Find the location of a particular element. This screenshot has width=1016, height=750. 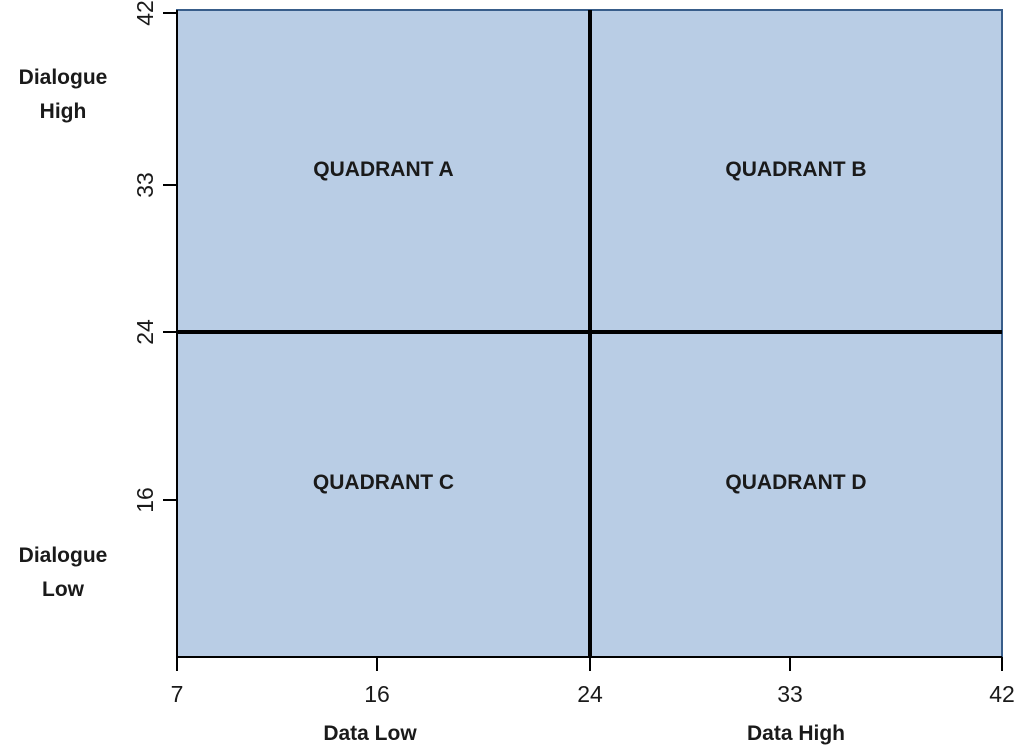

x-tick-label: 42 is located at coordinates (1002, 694).